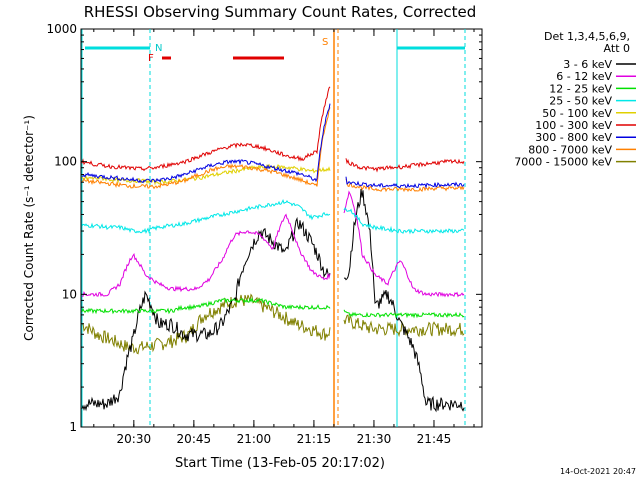 This screenshot has width=640, height=480. Describe the element at coordinates (134, 439) in the screenshot. I see `x-tick-label: 20:30` at that location.